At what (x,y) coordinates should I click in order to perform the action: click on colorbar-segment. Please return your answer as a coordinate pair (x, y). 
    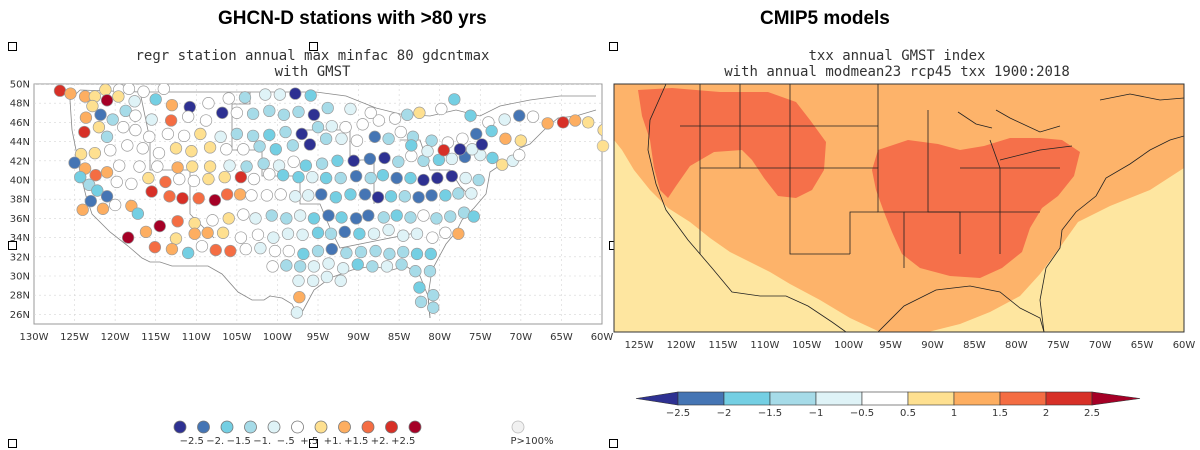
    Looking at the image, I should click on (885, 398).